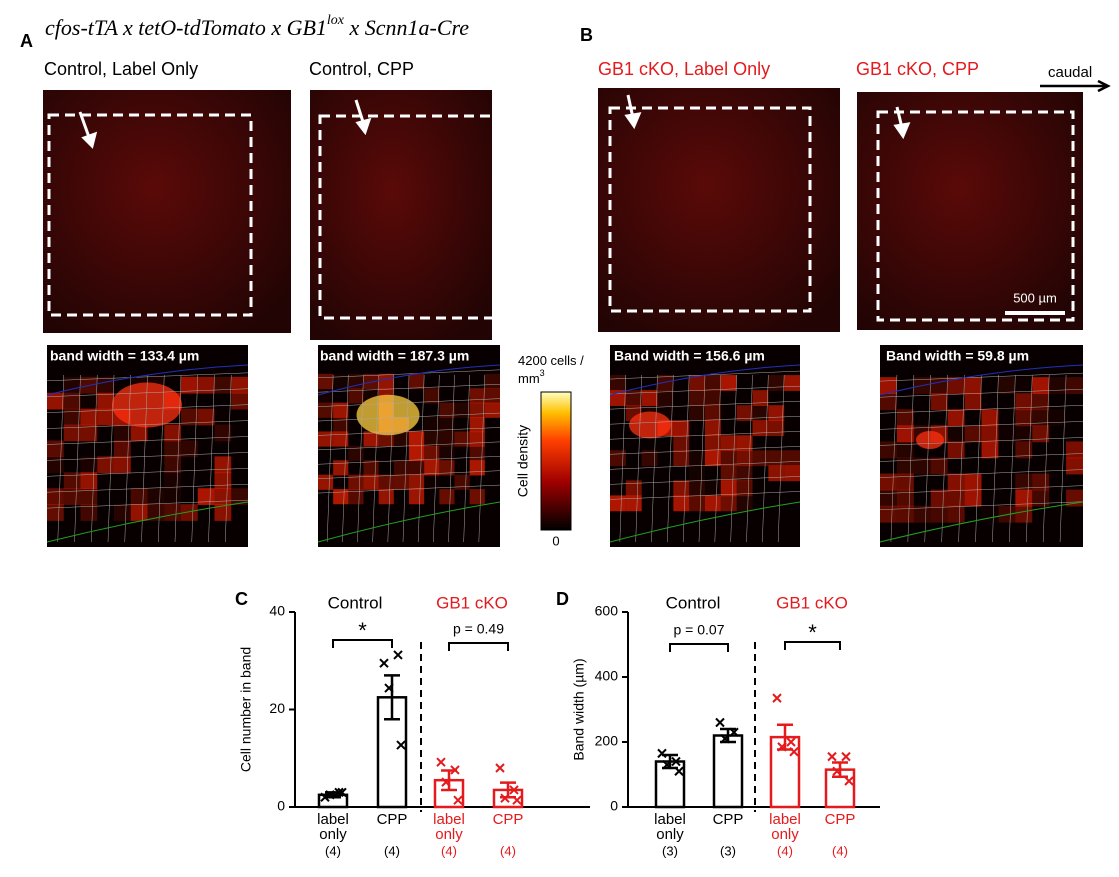  I want to click on panel-label: A, so click(26, 41).